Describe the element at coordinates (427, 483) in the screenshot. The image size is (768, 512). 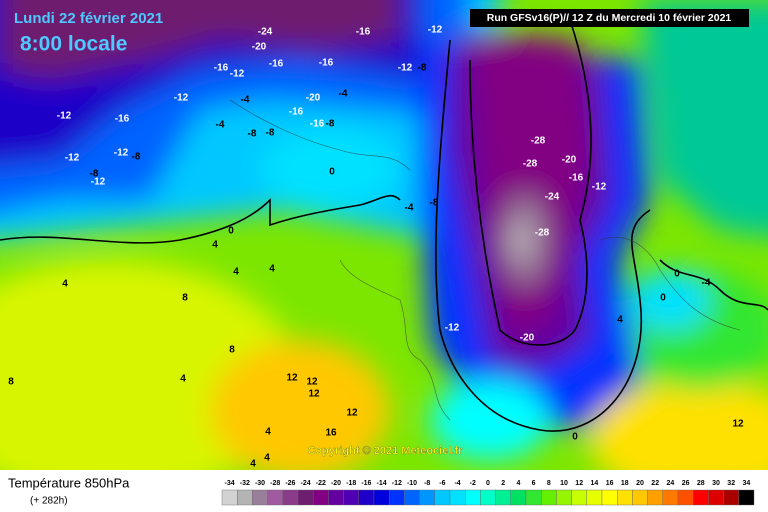
I see `scale-label: -8` at that location.